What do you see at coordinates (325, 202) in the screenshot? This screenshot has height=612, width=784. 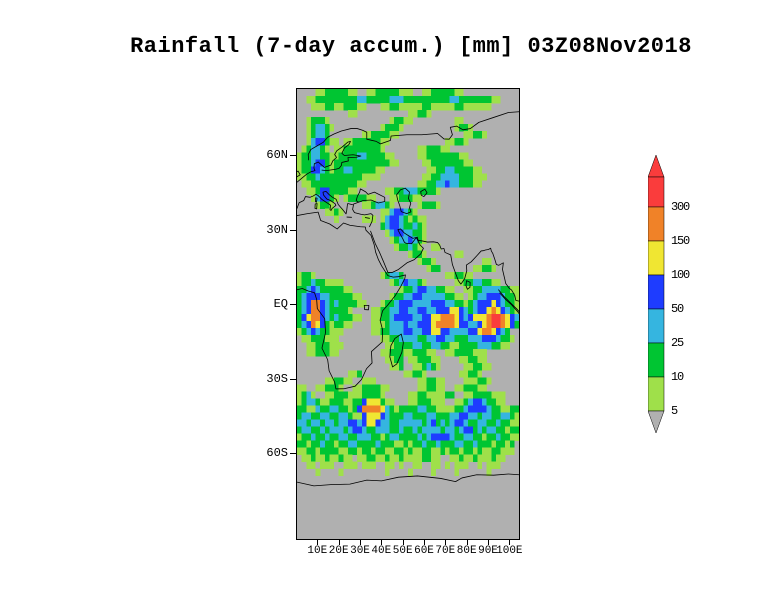 I see `coastline-south-europe` at bounding box center [325, 202].